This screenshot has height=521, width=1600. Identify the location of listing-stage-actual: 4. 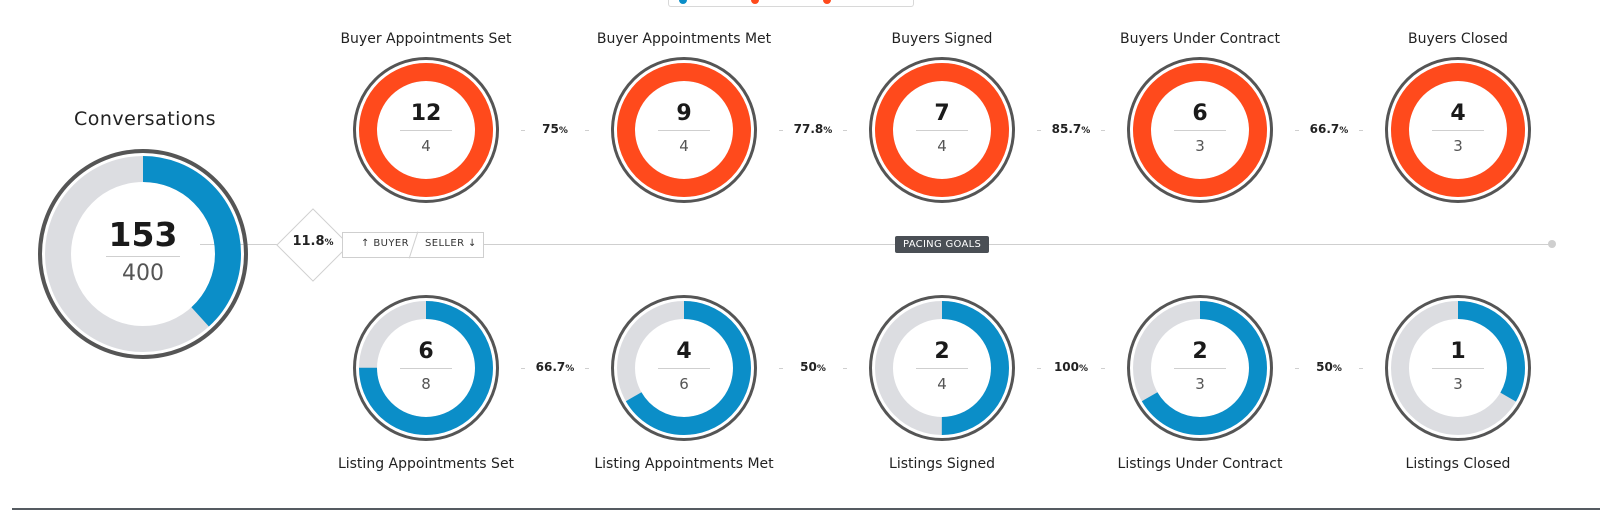
(684, 351).